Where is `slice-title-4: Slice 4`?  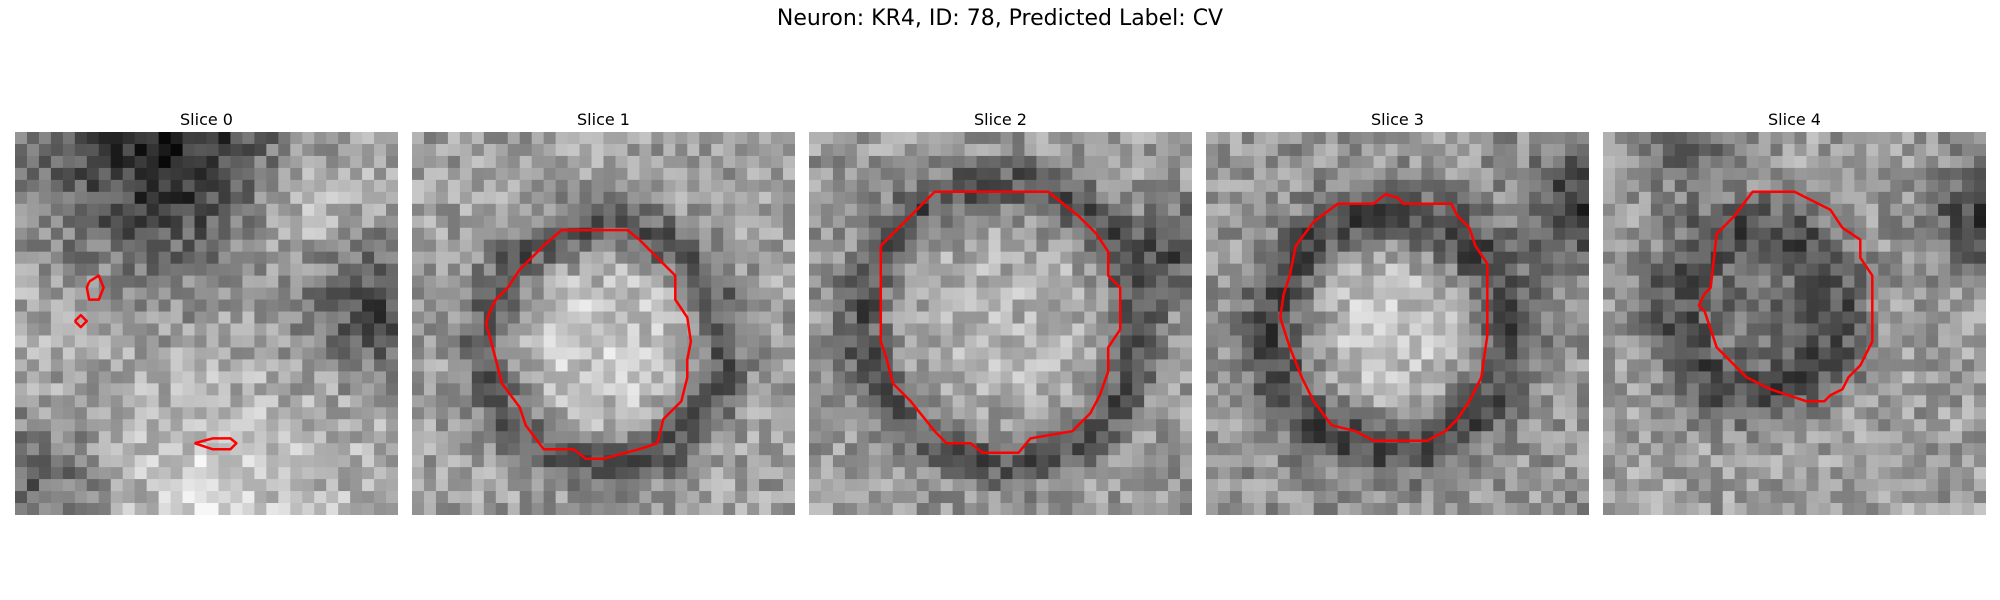 slice-title-4: Slice 4 is located at coordinates (1794, 119).